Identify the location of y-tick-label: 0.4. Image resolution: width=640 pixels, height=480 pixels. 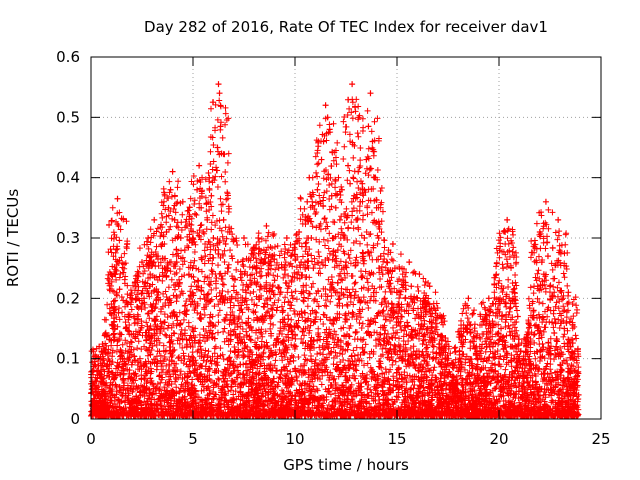
(68, 178).